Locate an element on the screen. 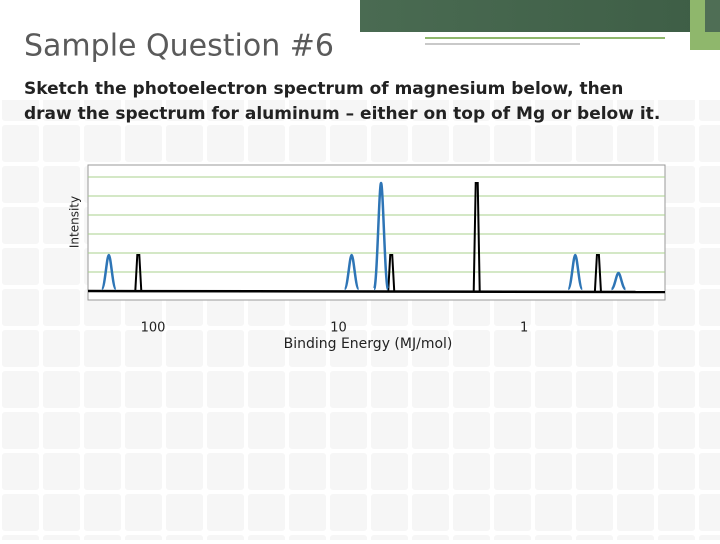  x-tick-label: 100 is located at coordinates (153, 328).